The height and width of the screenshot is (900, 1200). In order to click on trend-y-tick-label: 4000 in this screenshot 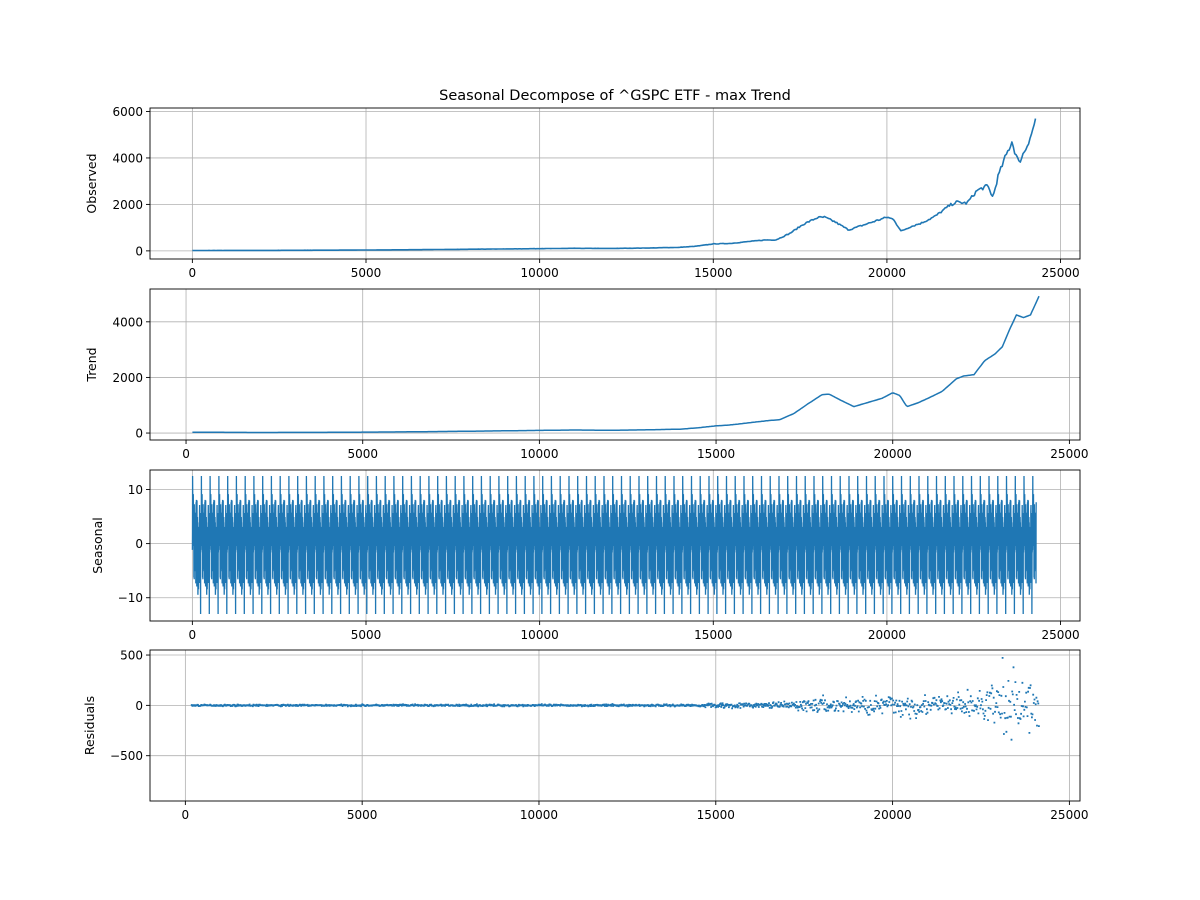, I will do `click(127, 322)`.